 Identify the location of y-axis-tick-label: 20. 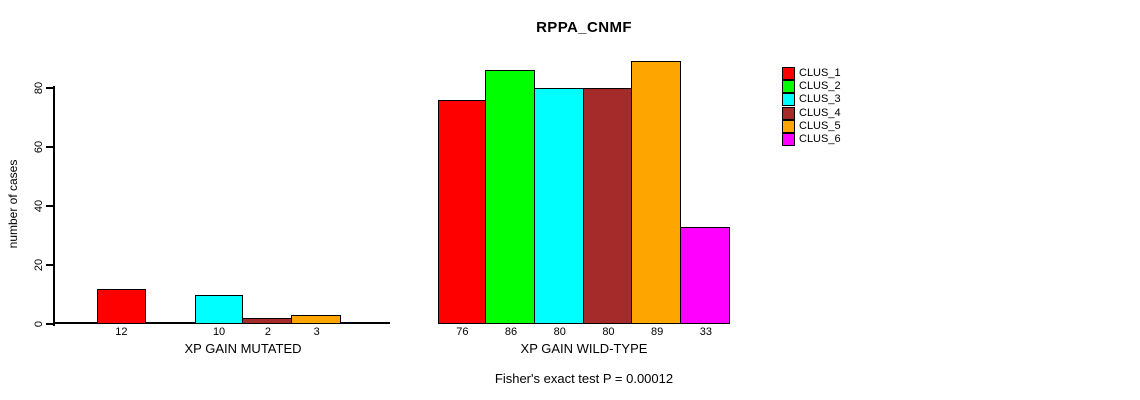
(39, 265).